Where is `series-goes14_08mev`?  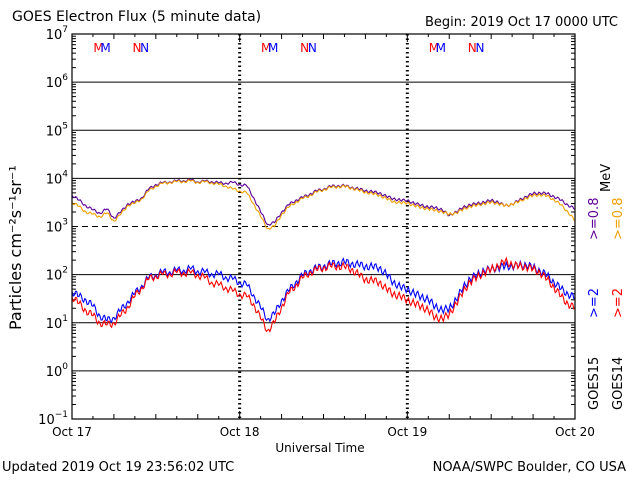 series-goes14_08mev is located at coordinates (323, 204).